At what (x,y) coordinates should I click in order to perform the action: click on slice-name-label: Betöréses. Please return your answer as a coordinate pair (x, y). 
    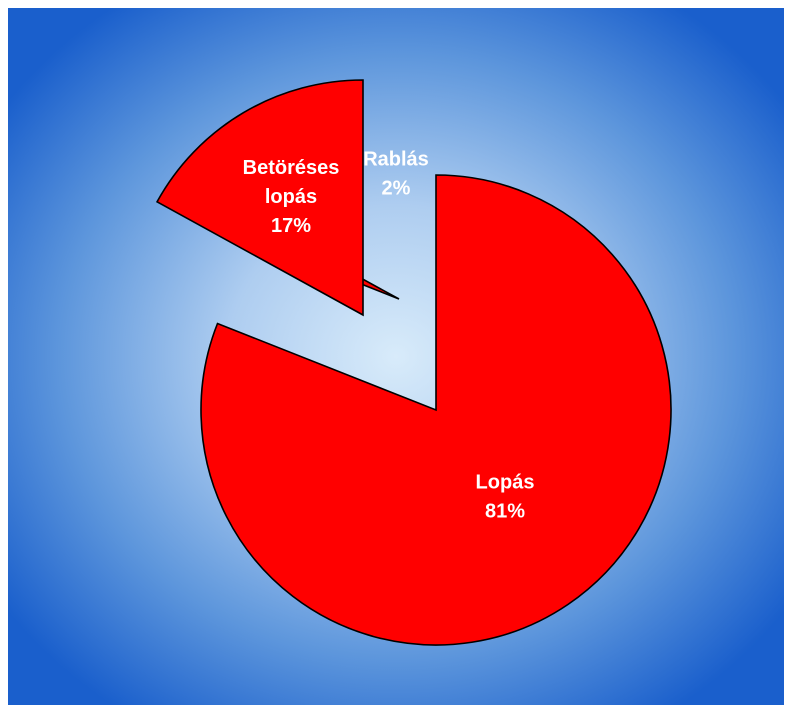
    Looking at the image, I should click on (291, 168).